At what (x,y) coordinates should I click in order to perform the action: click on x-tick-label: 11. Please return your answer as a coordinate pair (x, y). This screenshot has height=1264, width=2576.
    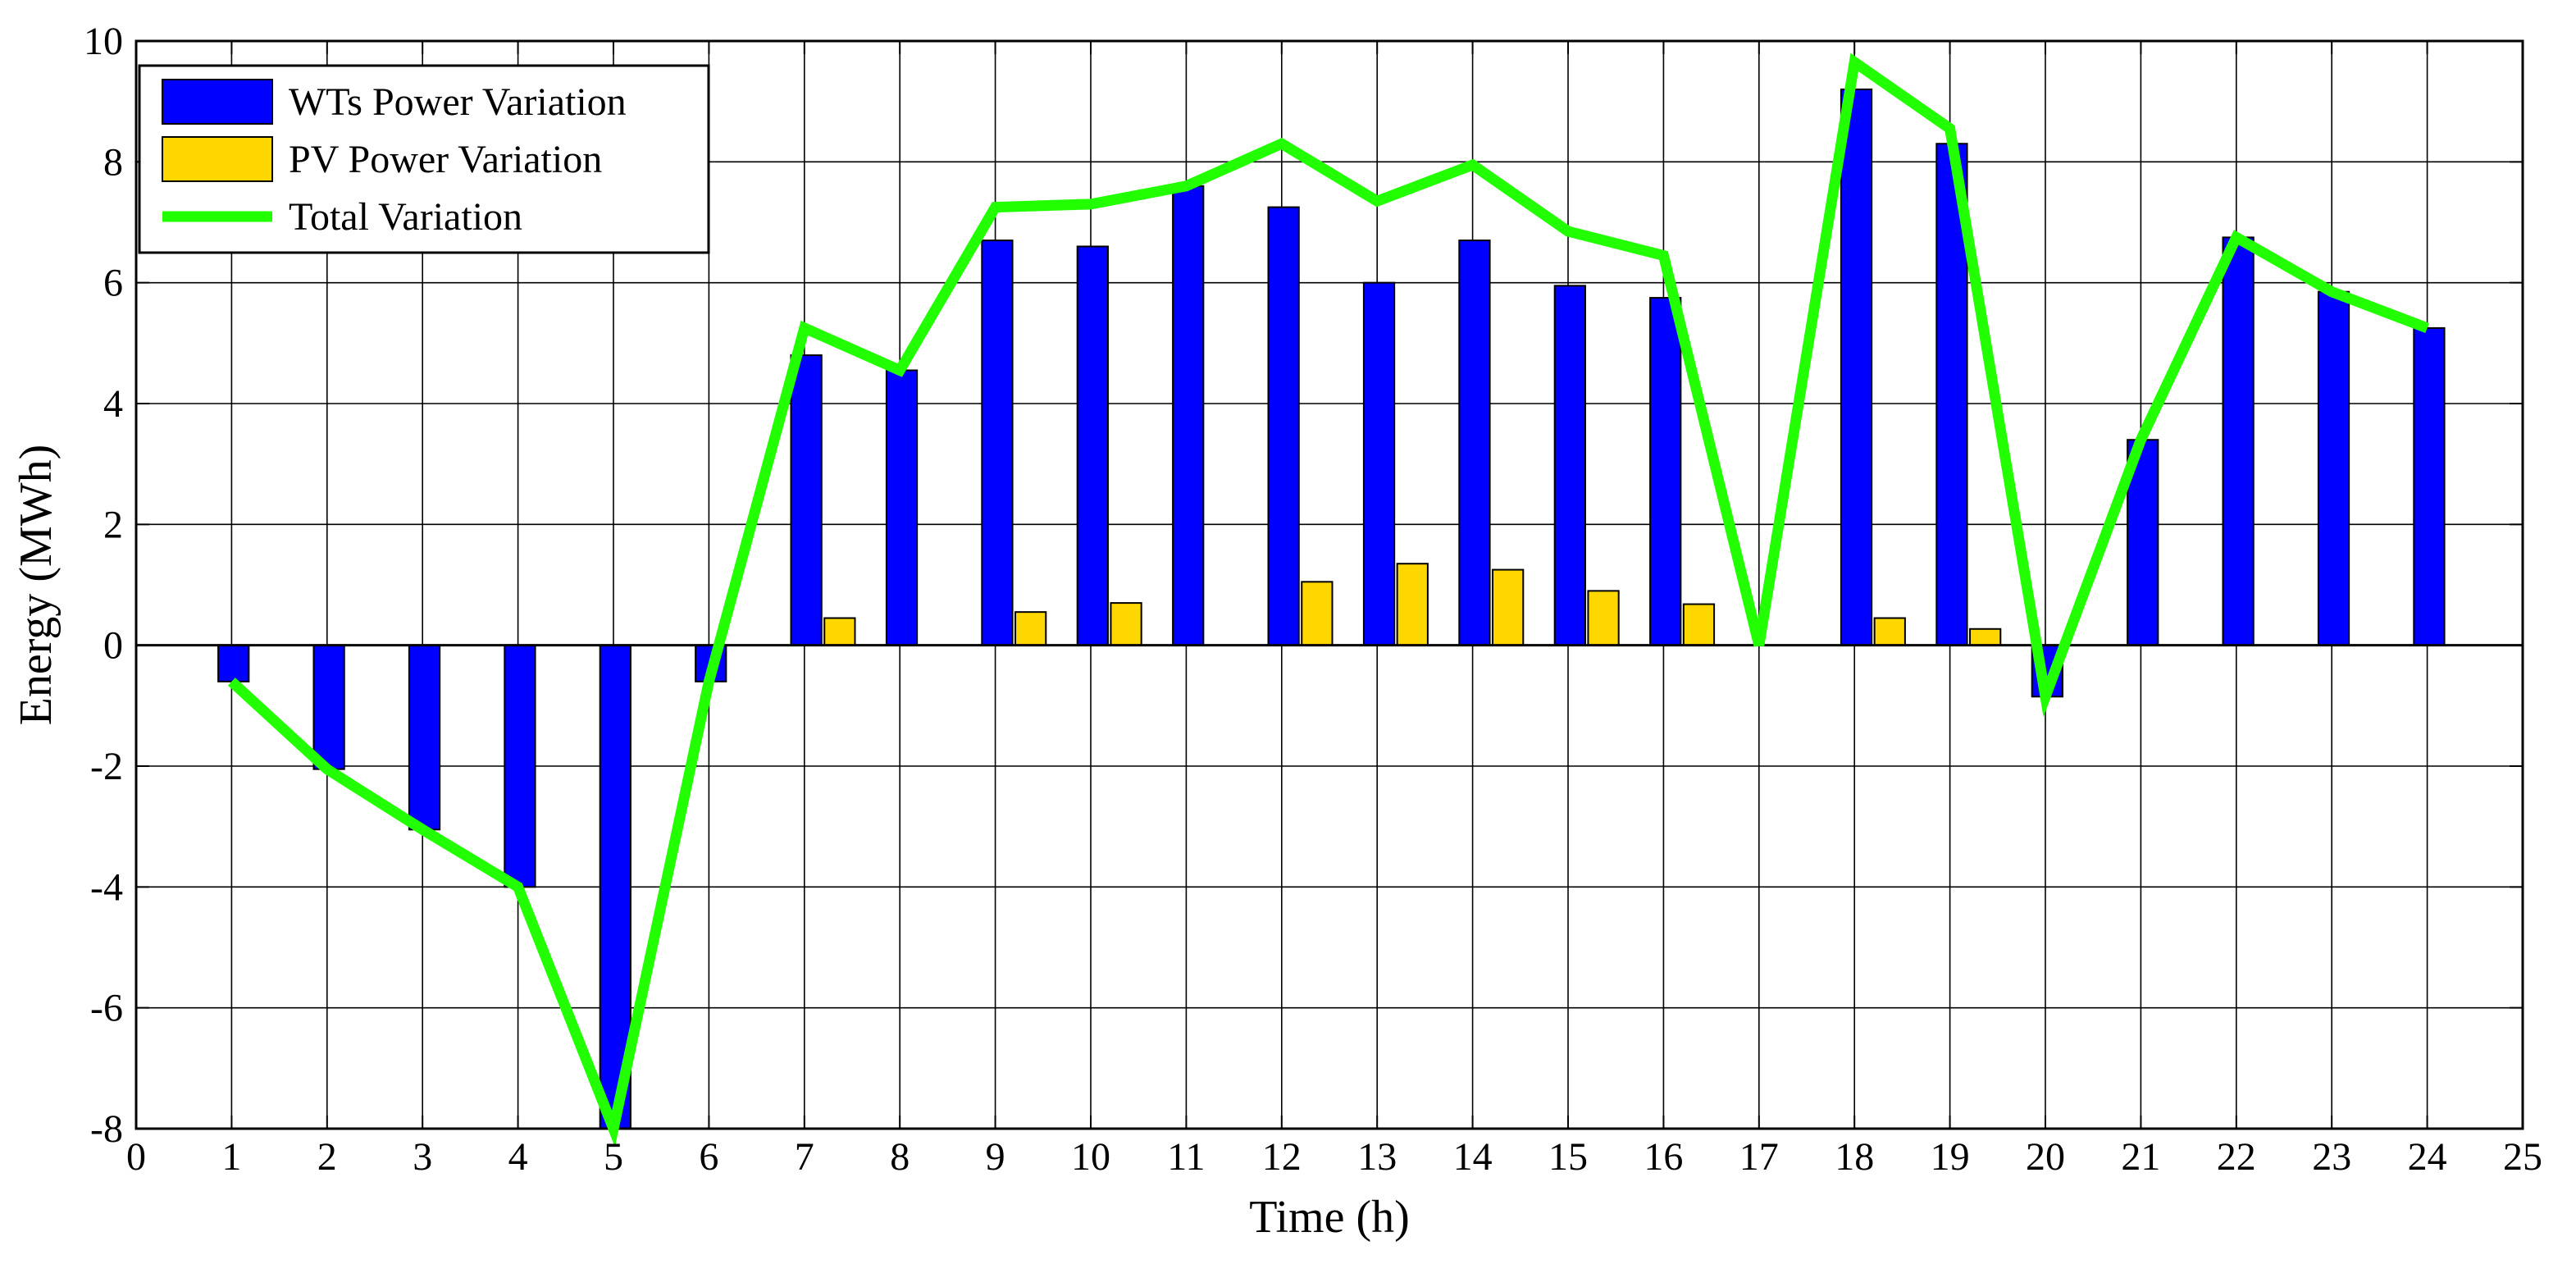
    Looking at the image, I should click on (1186, 1157).